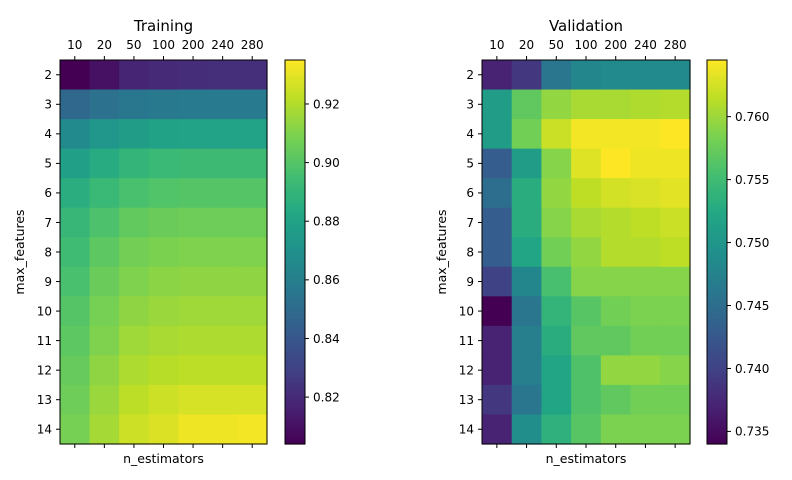 Image resolution: width=792 pixels, height=480 pixels. What do you see at coordinates (326, 397) in the screenshot?
I see `colorbar-tick-label: 0.82` at bounding box center [326, 397].